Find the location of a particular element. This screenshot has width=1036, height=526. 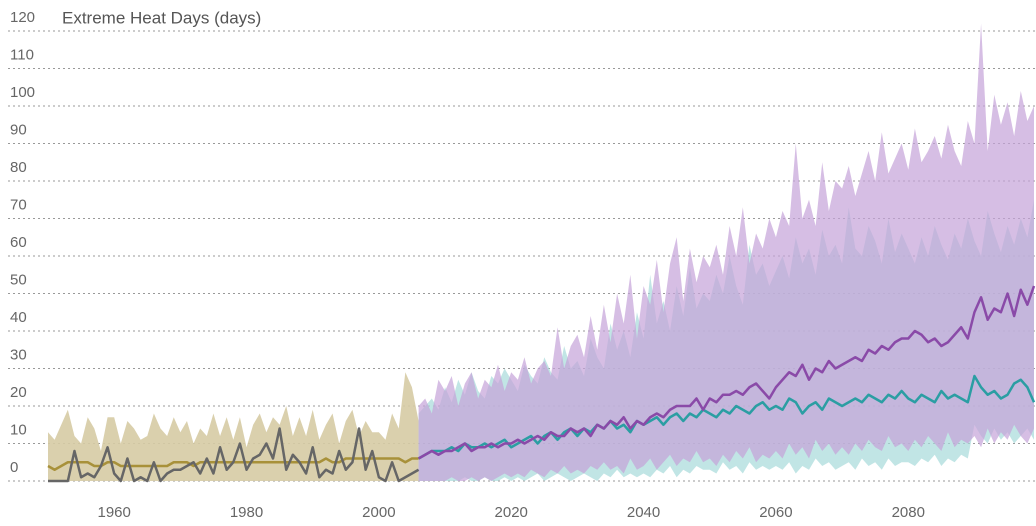

y-tick-label: 80 is located at coordinates (18, 167).